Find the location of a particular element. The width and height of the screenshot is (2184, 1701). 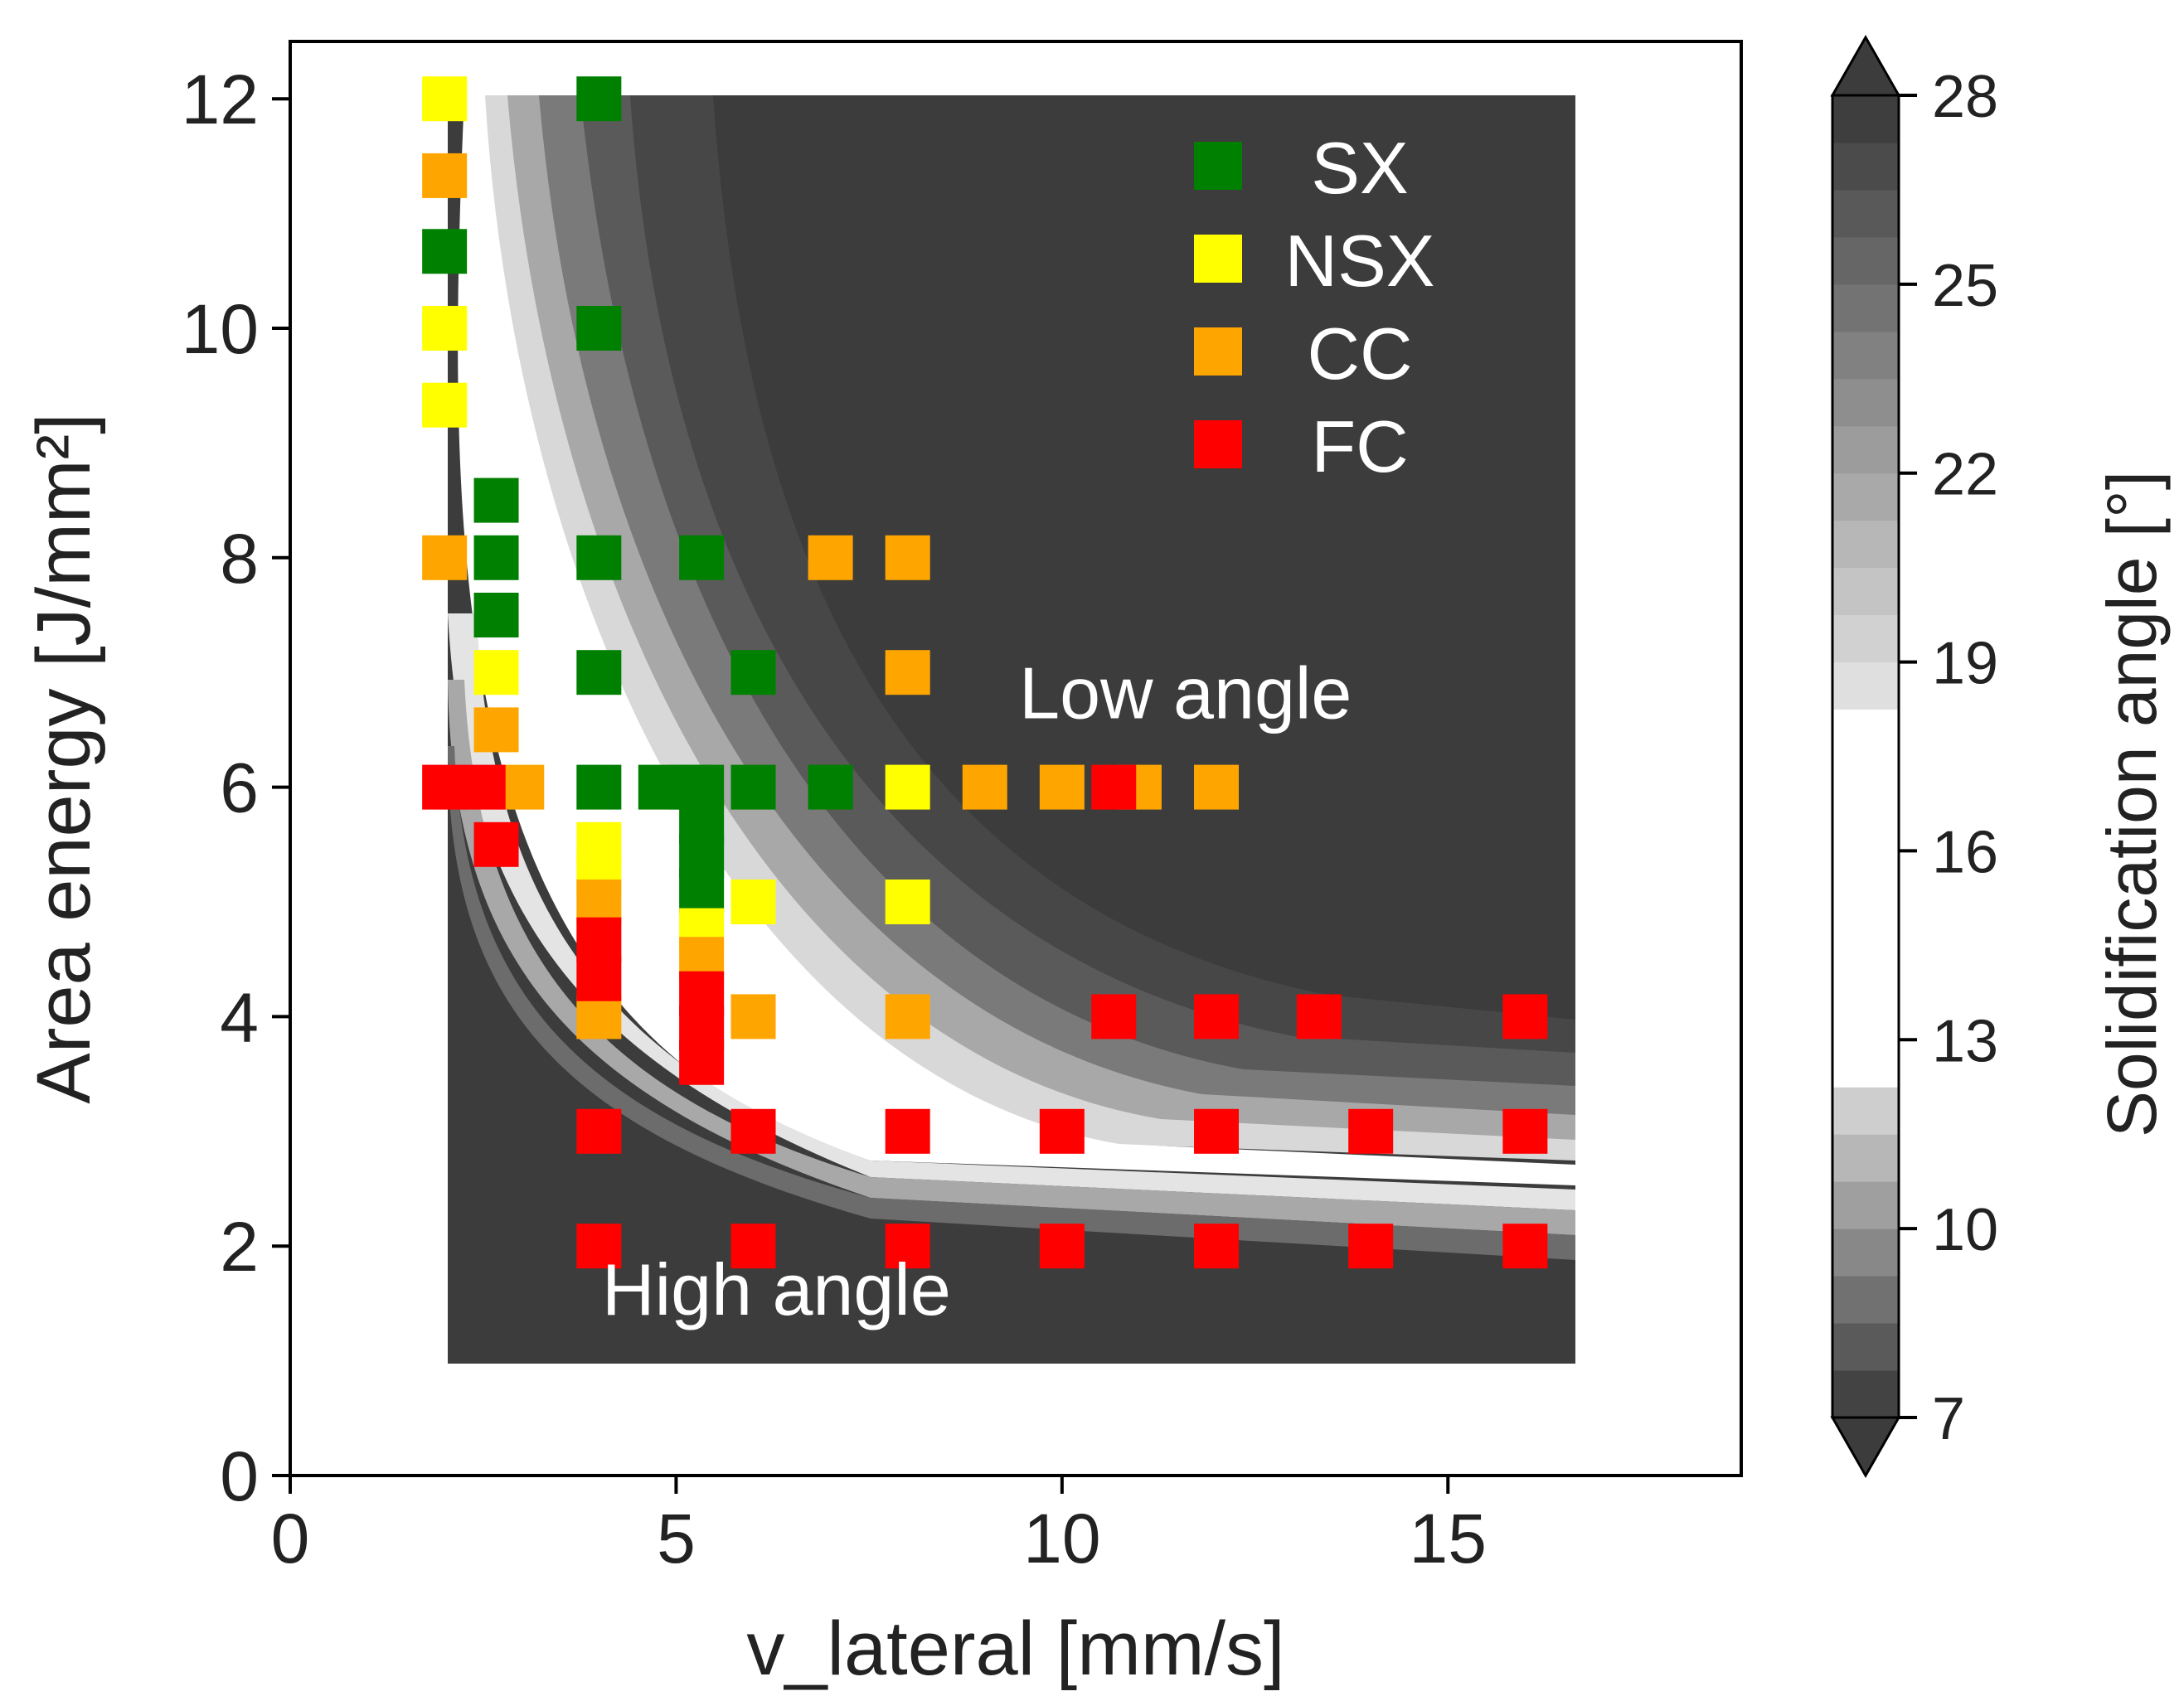

legend: SX NSX CC FC is located at coordinates (1314, 307).